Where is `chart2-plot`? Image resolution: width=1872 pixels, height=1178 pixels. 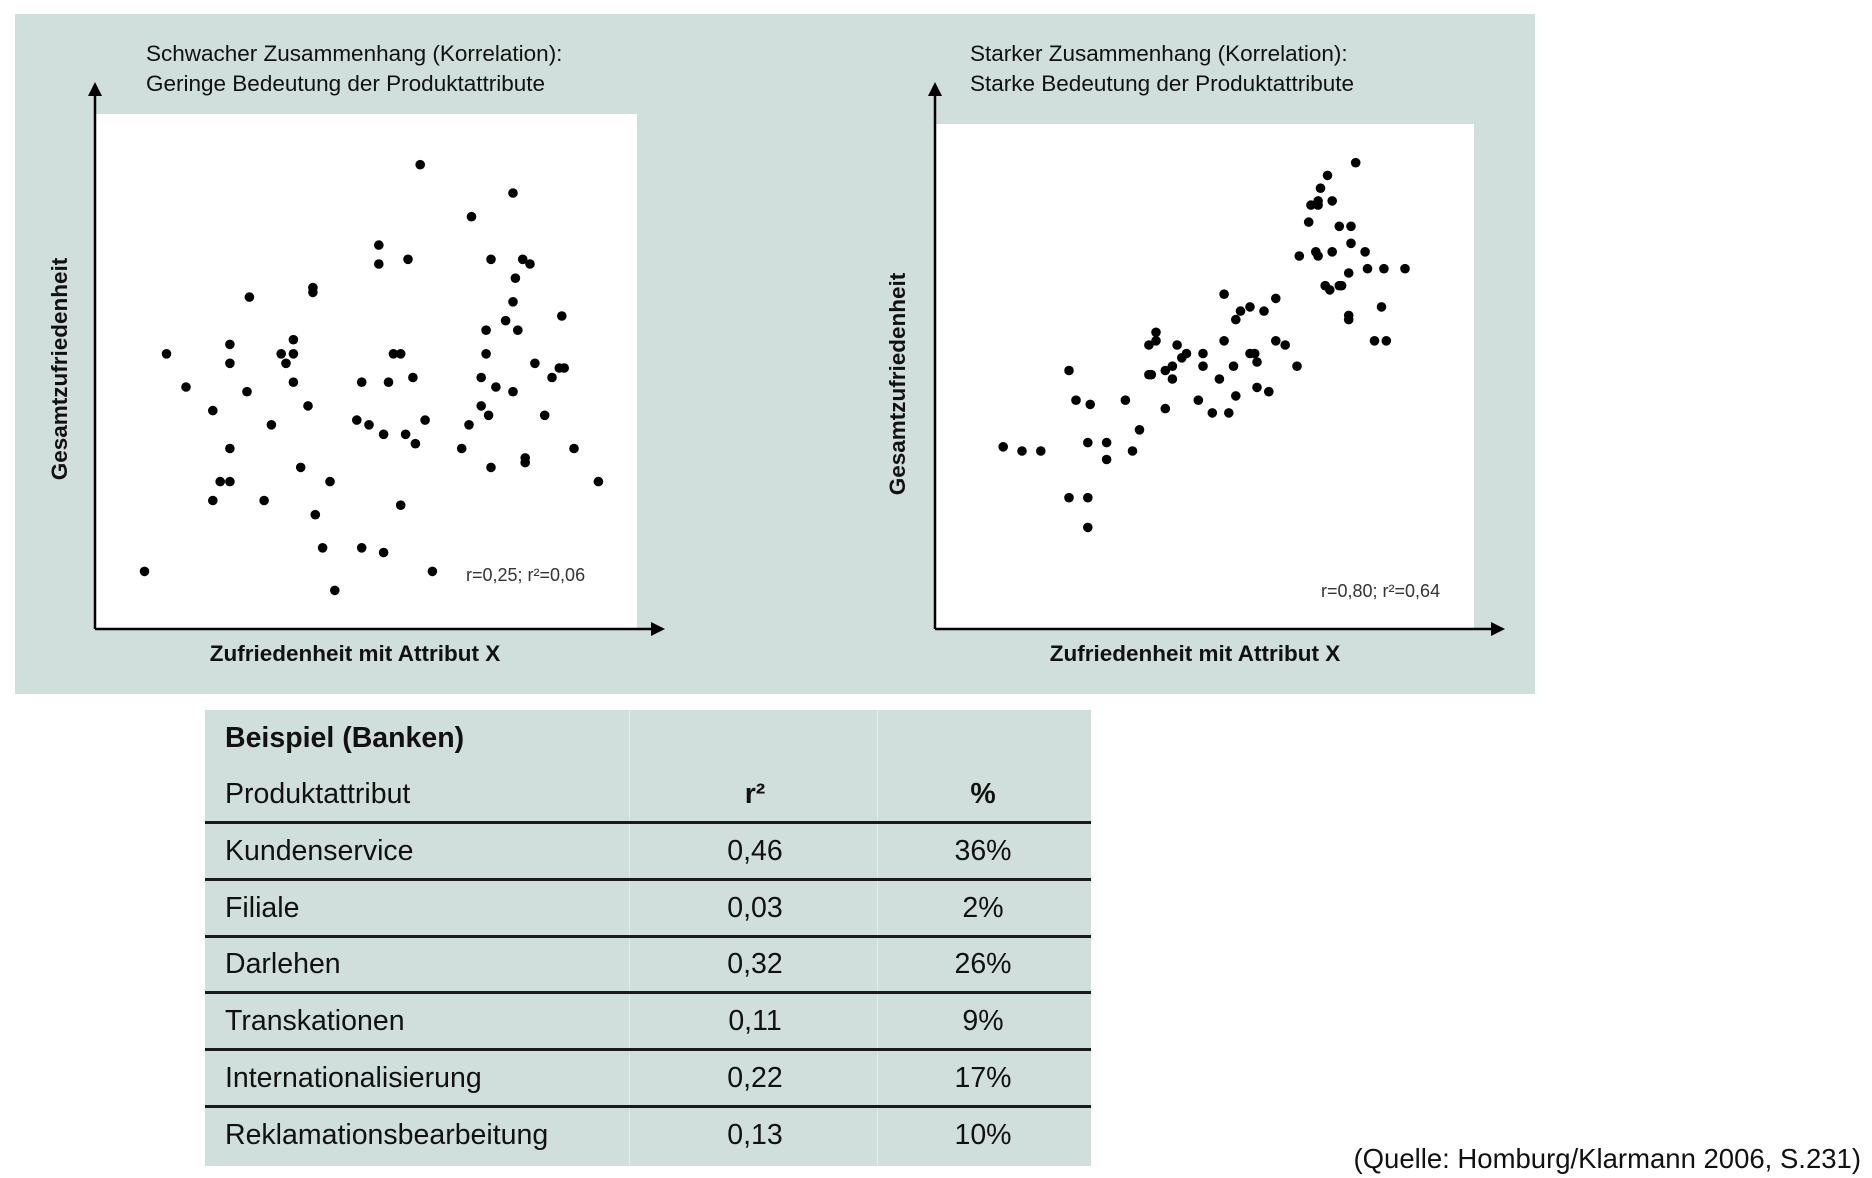
chart2-plot is located at coordinates (1216, 359).